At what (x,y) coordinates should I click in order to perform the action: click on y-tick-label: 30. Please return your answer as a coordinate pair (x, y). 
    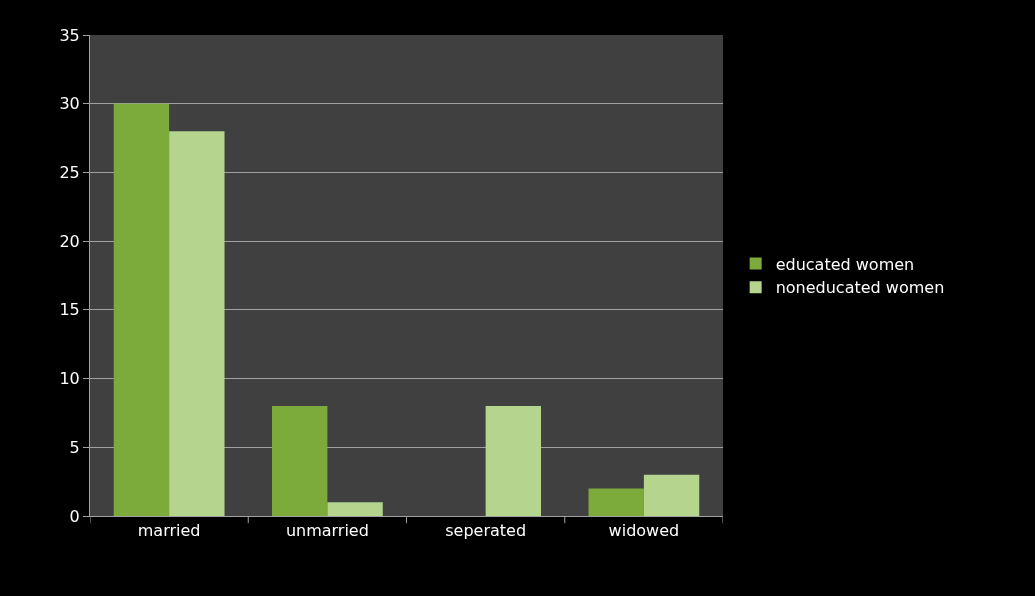
    Looking at the image, I should click on (69, 104).